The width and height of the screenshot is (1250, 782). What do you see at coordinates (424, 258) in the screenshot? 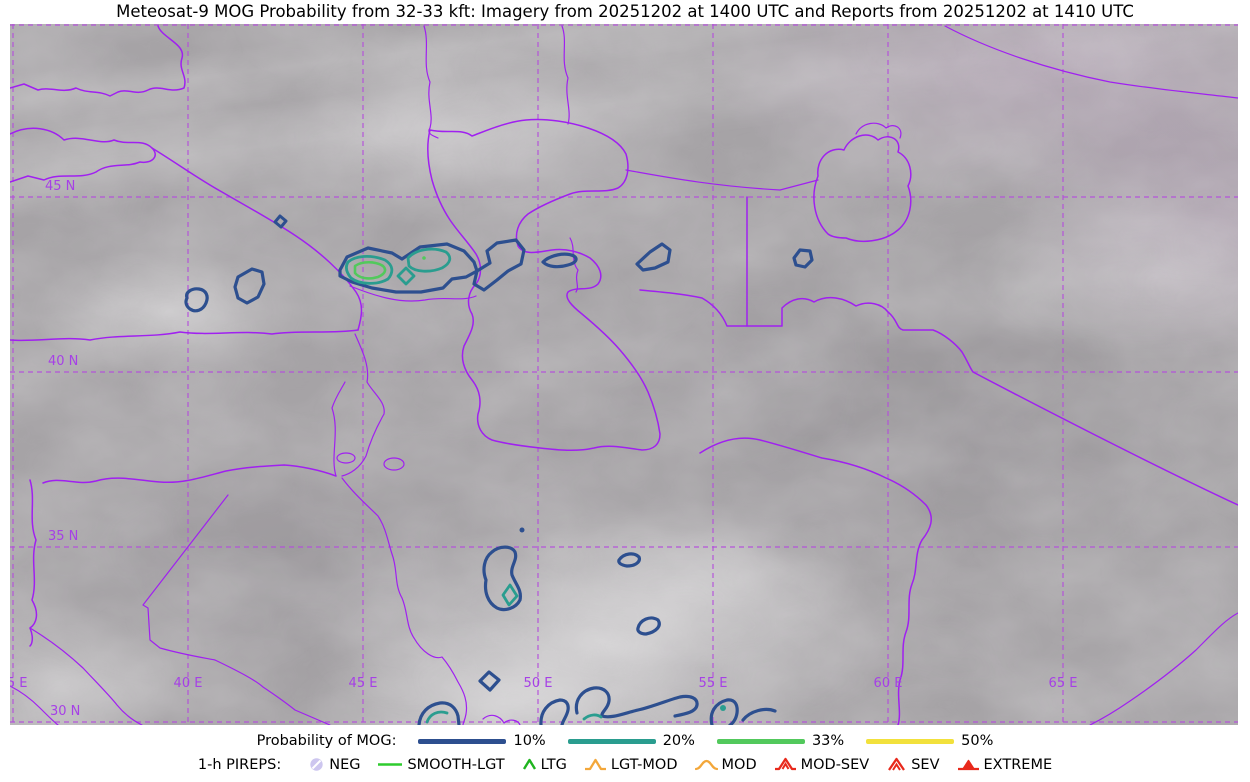
I see `contour-33-dot` at bounding box center [424, 258].